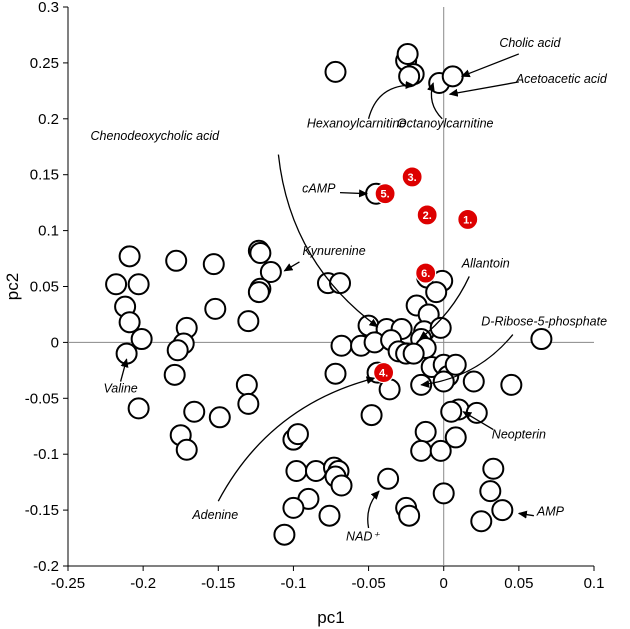 Image resolution: width=630 pixels, height=629 pixels. What do you see at coordinates (519, 435) in the screenshot?
I see `annotation-label: Neopterin` at bounding box center [519, 435].